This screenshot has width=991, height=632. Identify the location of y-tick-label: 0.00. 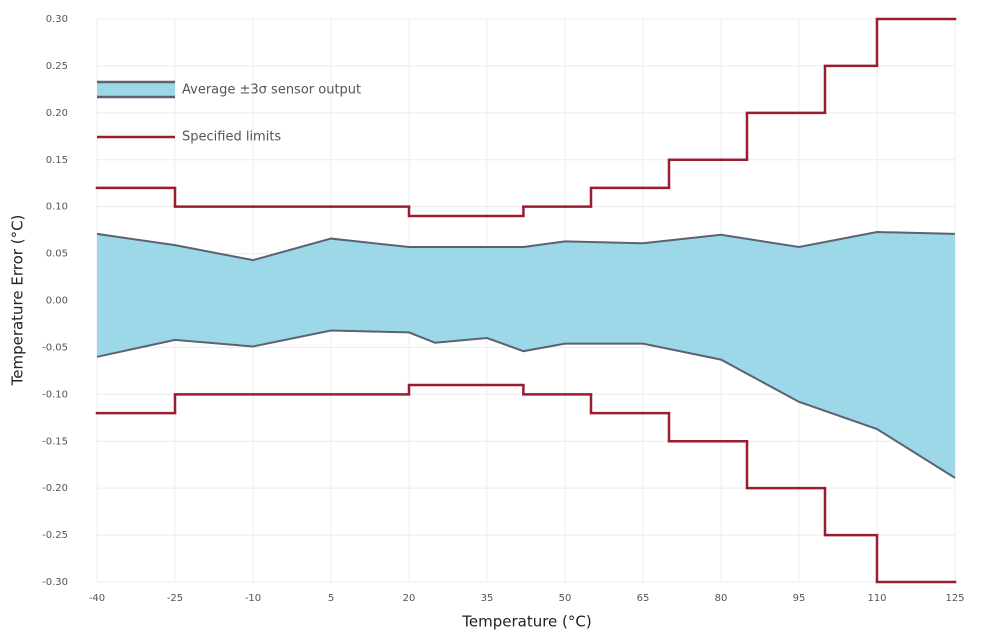
(57, 301).